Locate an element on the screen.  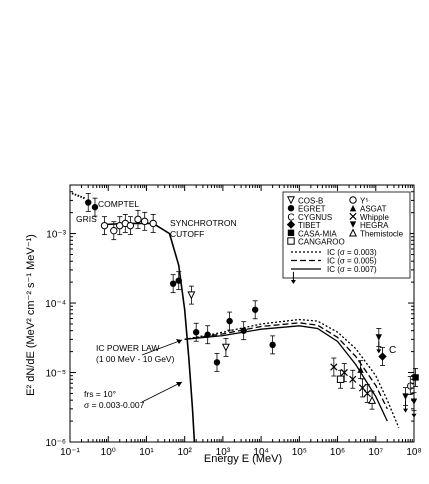
legend-label: EGRET is located at coordinates (312, 209).